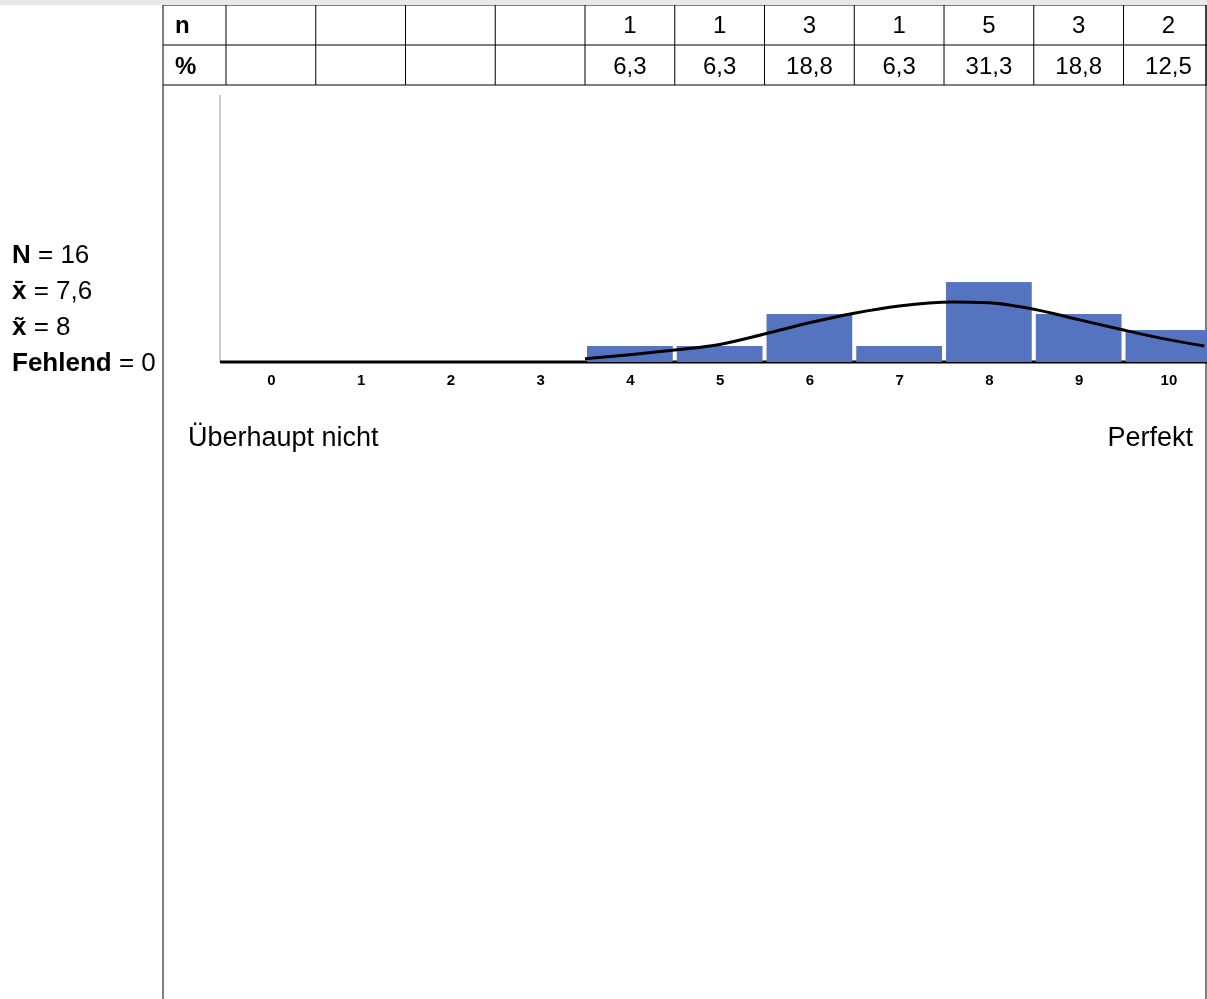 The width and height of the screenshot is (1207, 999). What do you see at coordinates (284, 437) in the screenshot?
I see `text: Überhaupt nicht` at bounding box center [284, 437].